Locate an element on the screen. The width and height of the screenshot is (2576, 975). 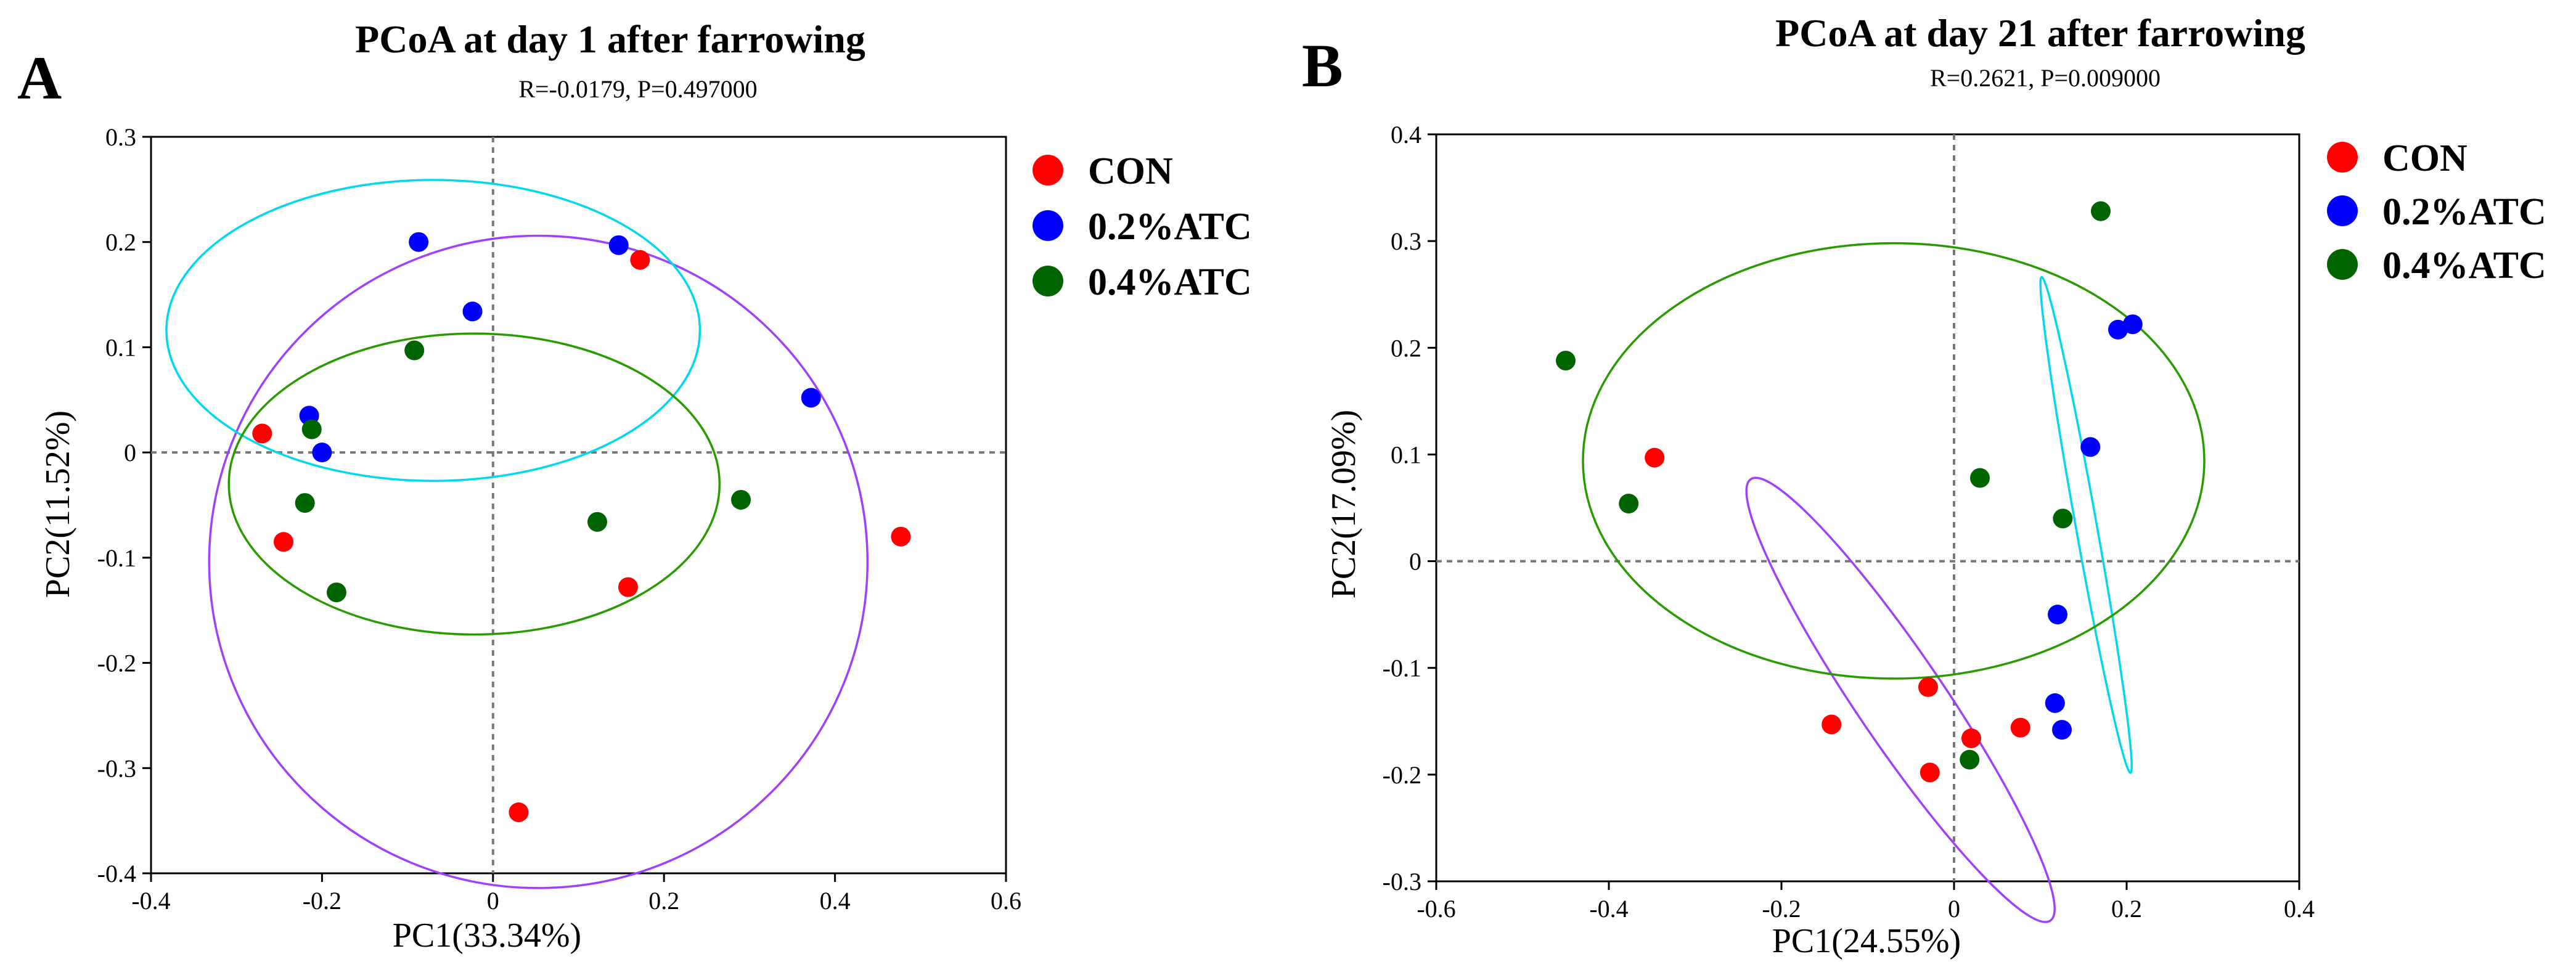
x-axis-label-b: PC1(24.55%) is located at coordinates (1866, 941).